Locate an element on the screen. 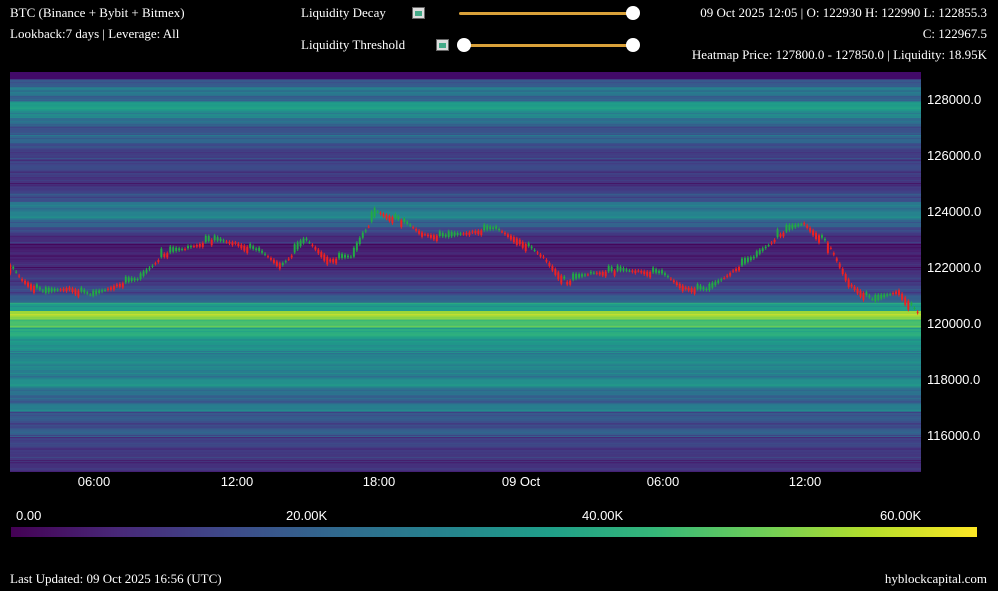  site-link: hyblockcapital.com is located at coordinates (935, 578).